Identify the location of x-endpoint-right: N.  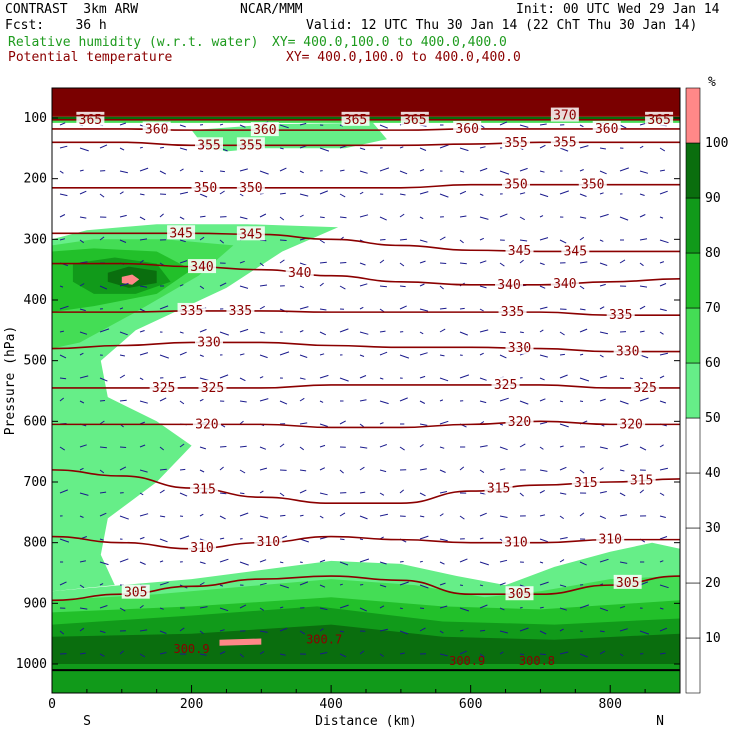
(660, 721).